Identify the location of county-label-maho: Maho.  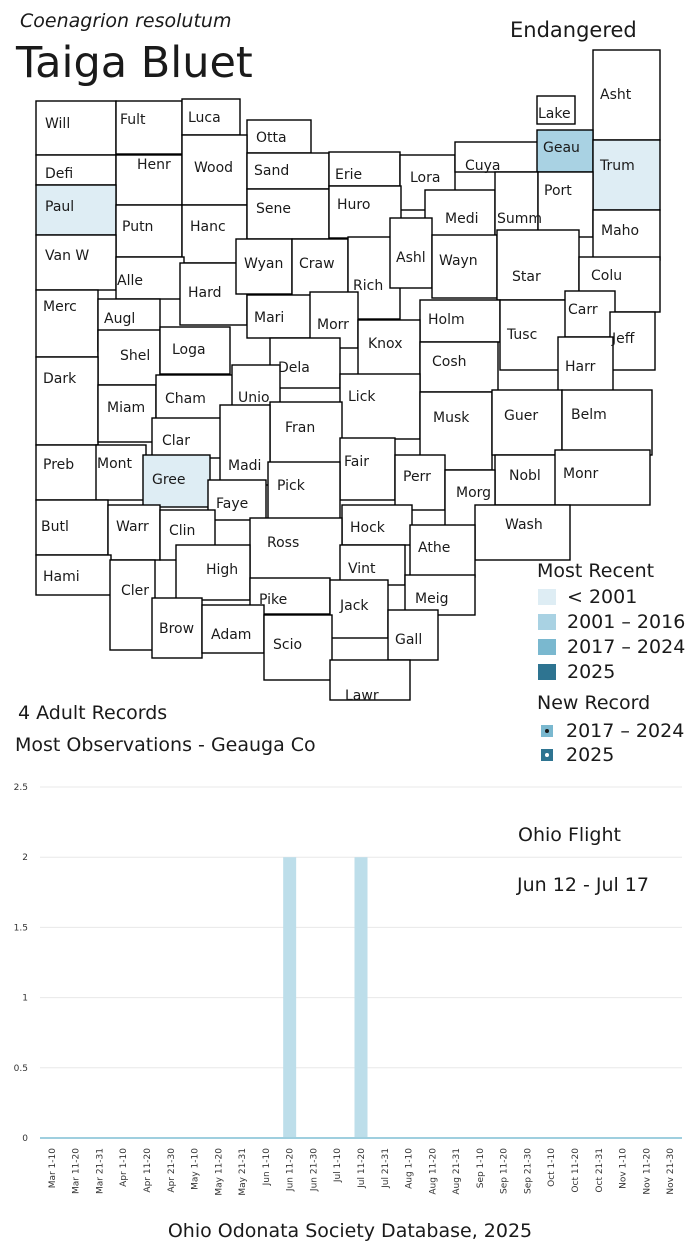
(620, 231).